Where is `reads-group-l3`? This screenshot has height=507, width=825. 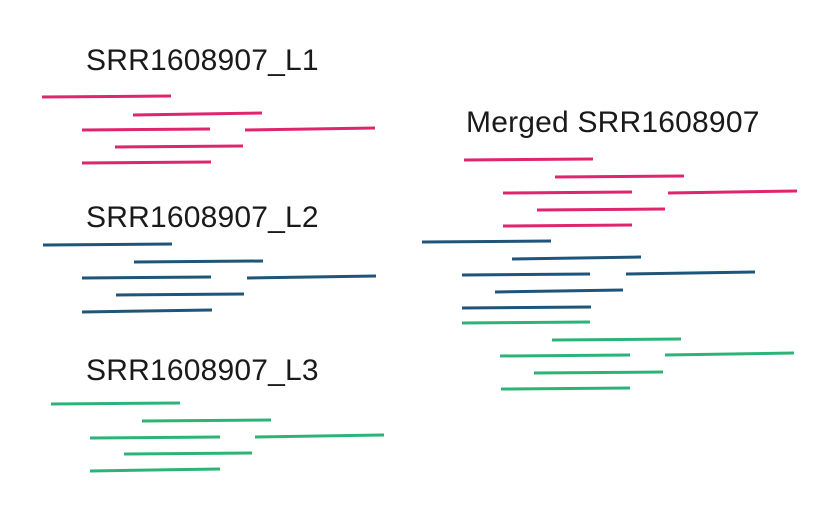
reads-group-l3 is located at coordinates (217, 437).